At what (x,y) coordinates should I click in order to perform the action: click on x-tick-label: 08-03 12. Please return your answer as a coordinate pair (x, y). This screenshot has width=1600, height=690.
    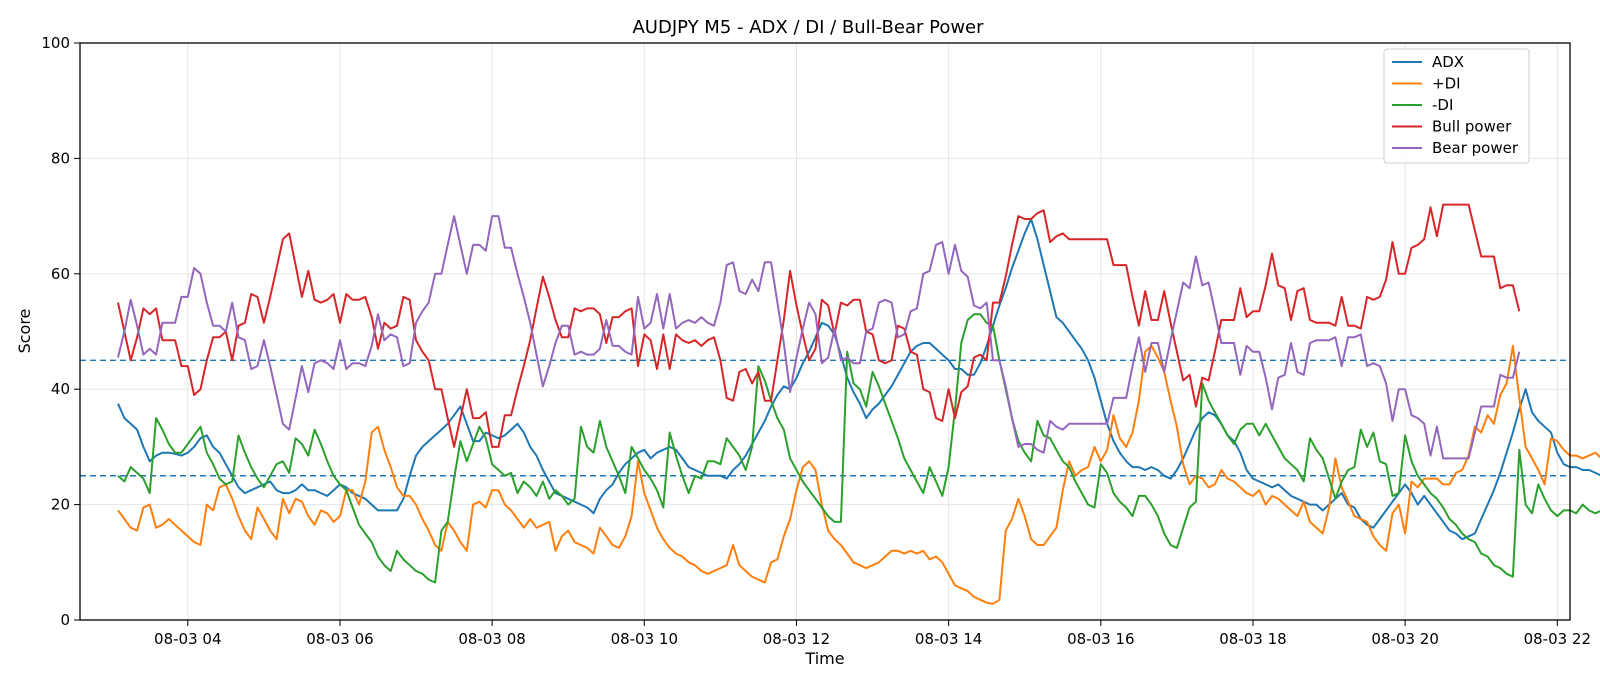
    Looking at the image, I should click on (796, 639).